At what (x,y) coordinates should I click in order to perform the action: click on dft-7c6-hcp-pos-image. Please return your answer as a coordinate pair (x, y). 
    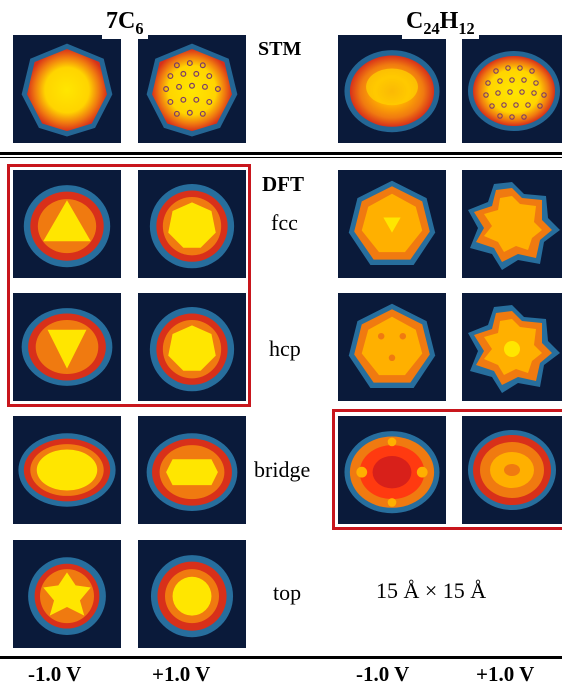
    Looking at the image, I should click on (192, 347).